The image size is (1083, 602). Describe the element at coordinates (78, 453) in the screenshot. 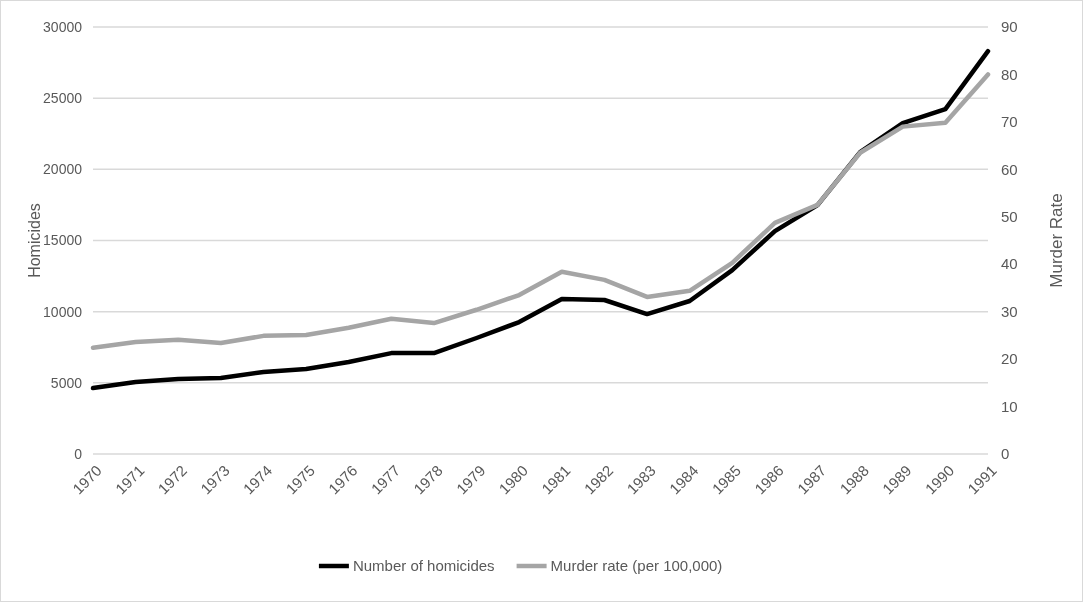

I see `y-tick-label: 0` at that location.